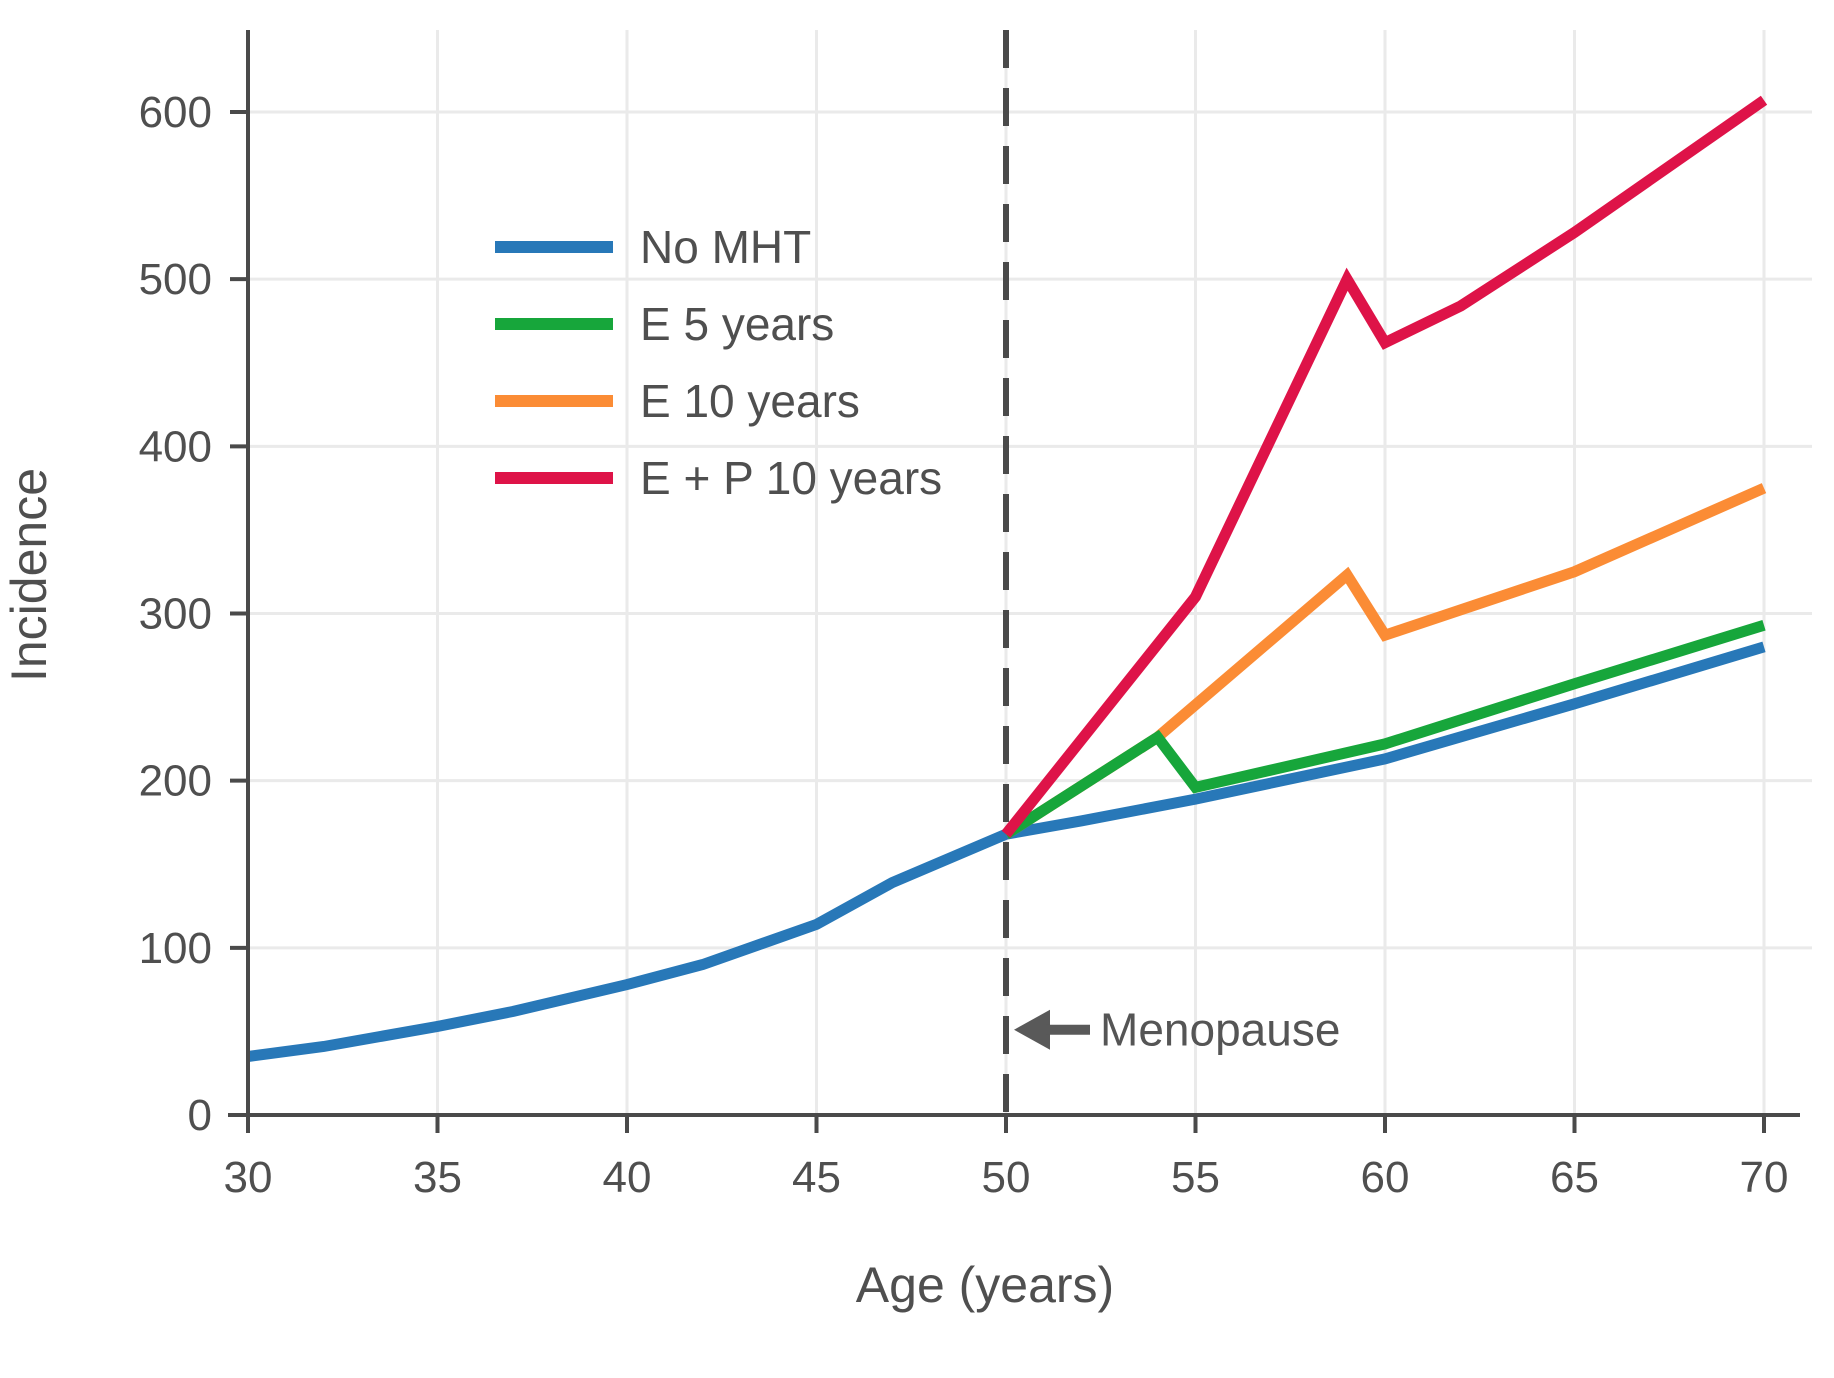 The width and height of the screenshot is (1834, 1378). What do you see at coordinates (750, 401) in the screenshot?
I see `legend-label-e-10-years: E 10 years` at bounding box center [750, 401].